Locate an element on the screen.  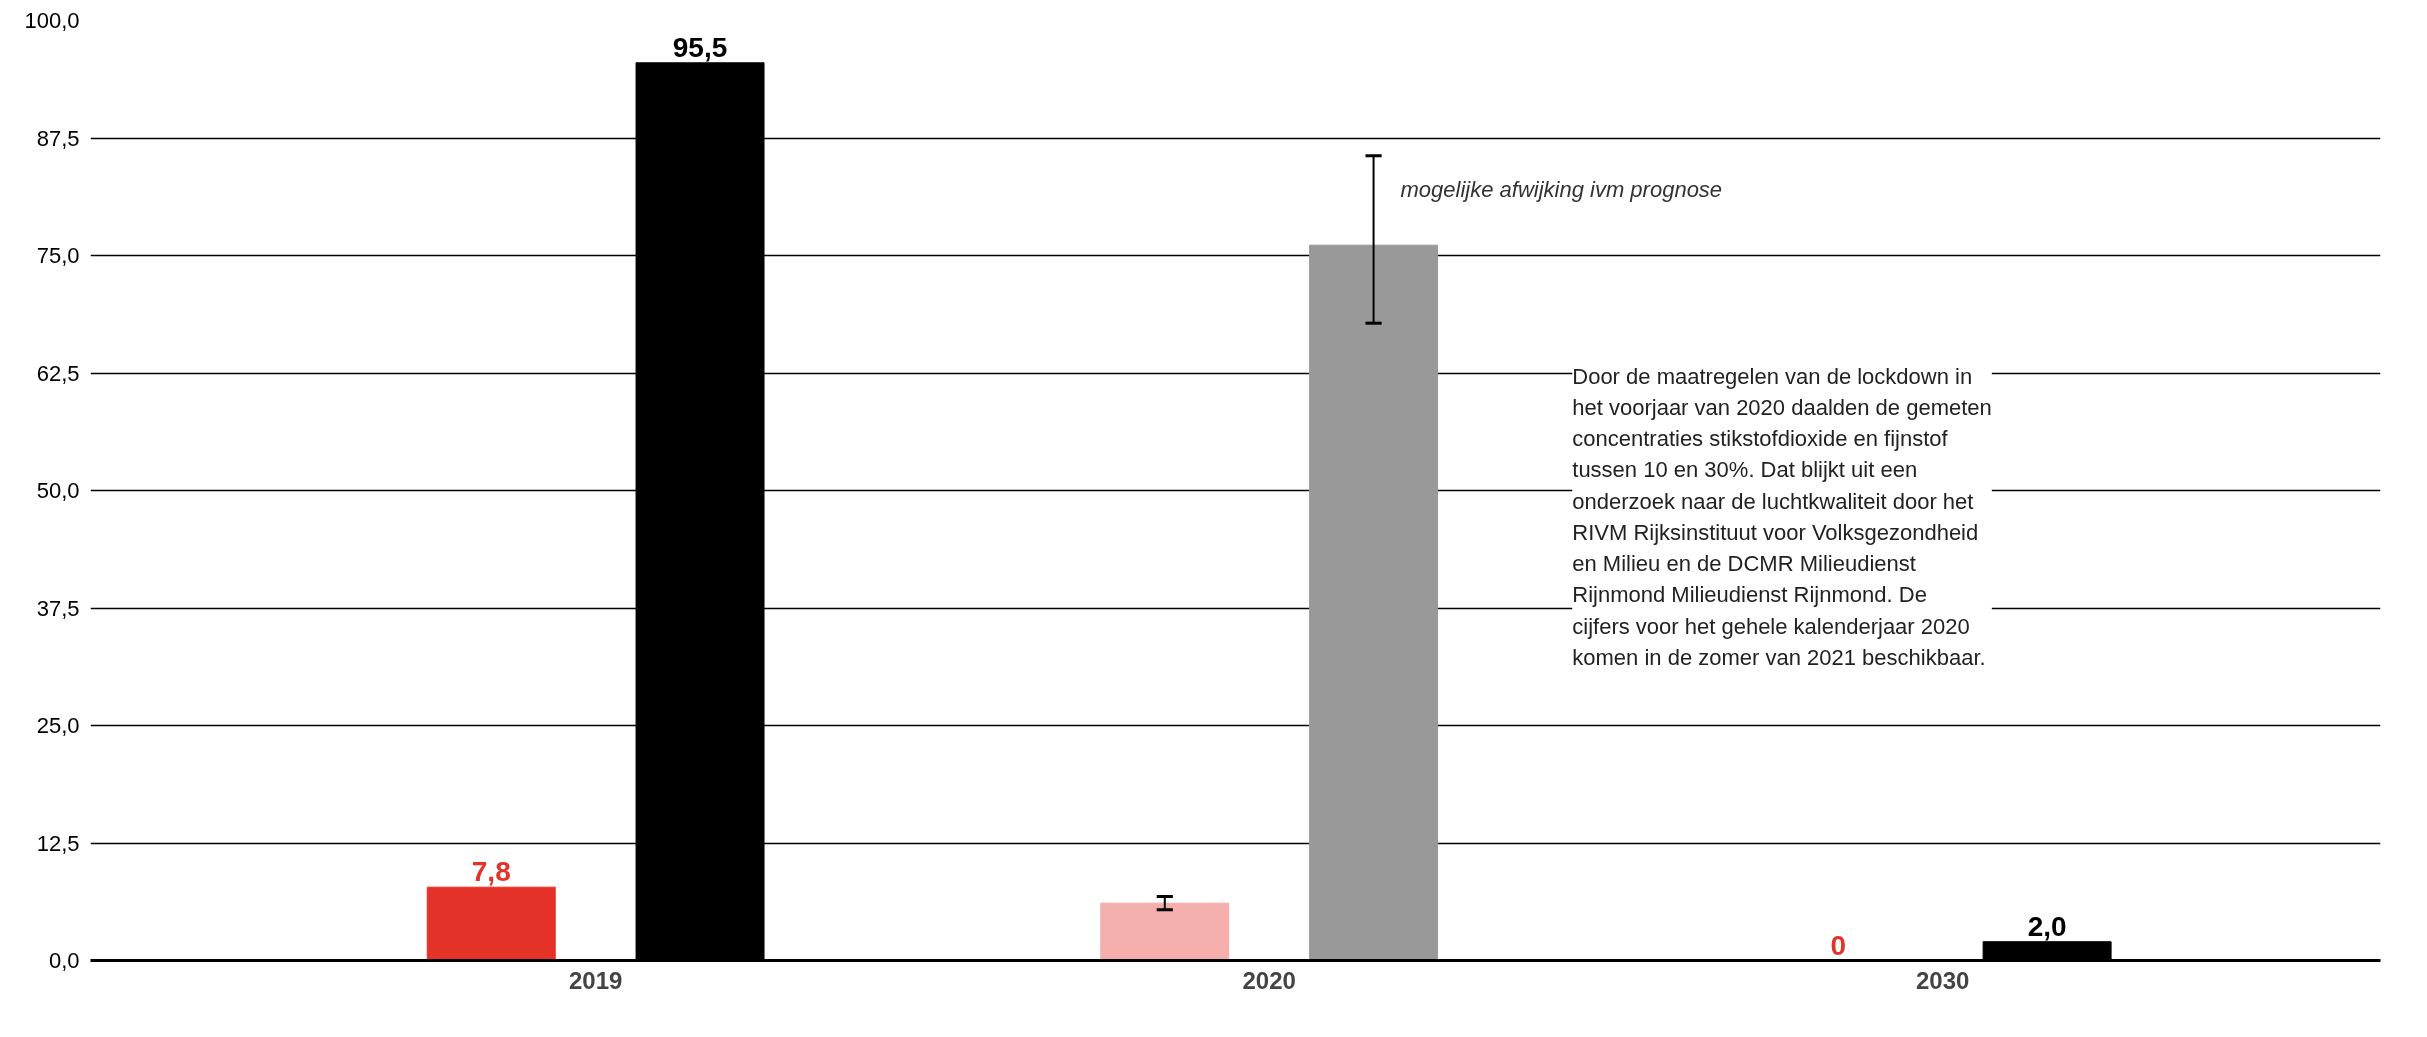
data-label: 2,0 is located at coordinates (2047, 926).